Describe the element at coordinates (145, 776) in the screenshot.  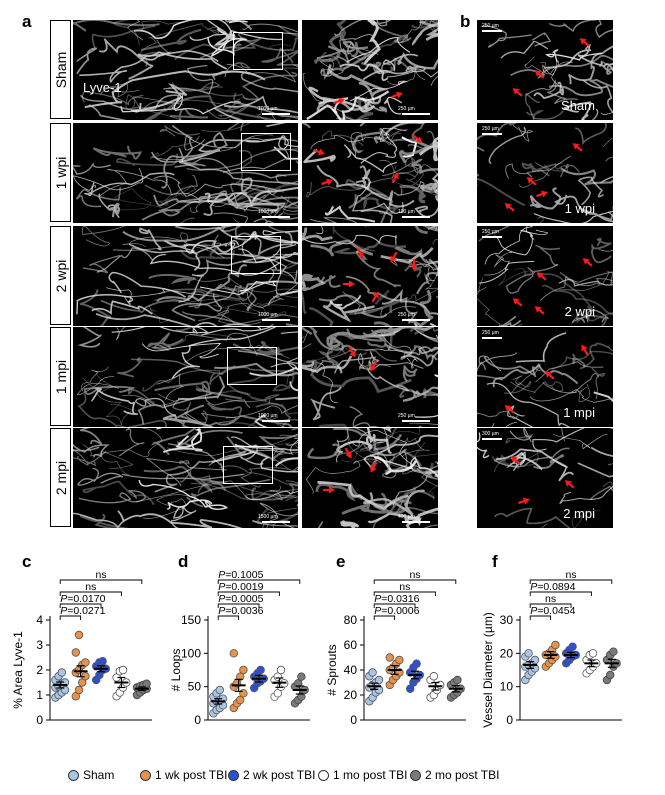
I see `legend-swatch` at that location.